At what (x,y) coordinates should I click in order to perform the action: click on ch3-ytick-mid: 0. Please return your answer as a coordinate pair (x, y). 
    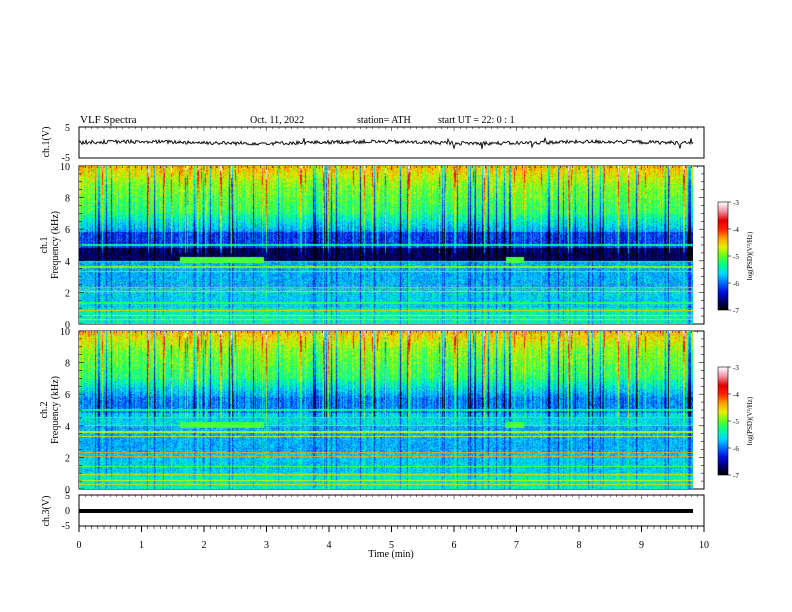
    Looking at the image, I should click on (67, 511).